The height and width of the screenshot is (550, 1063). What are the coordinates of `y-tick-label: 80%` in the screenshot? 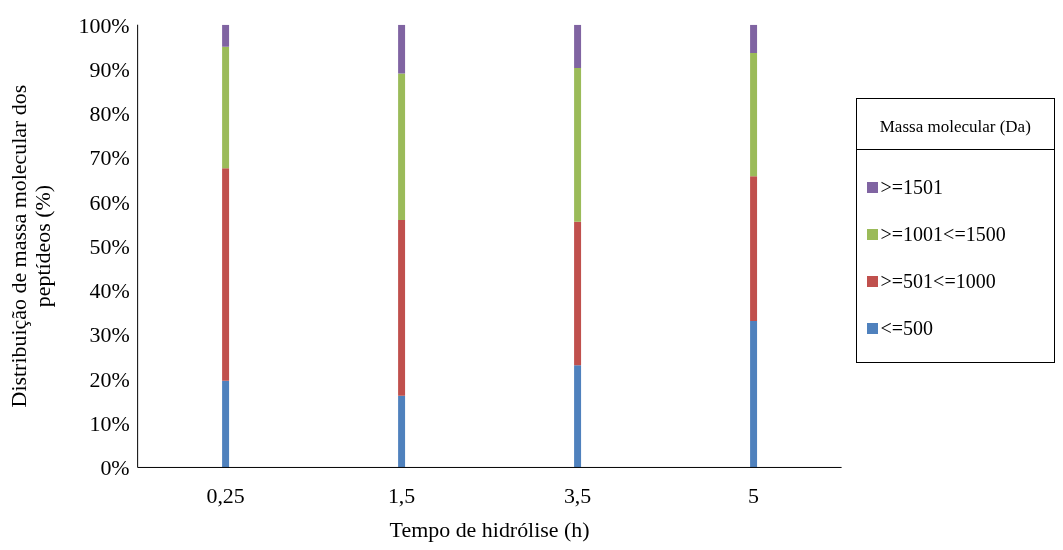 It's located at (109, 114).